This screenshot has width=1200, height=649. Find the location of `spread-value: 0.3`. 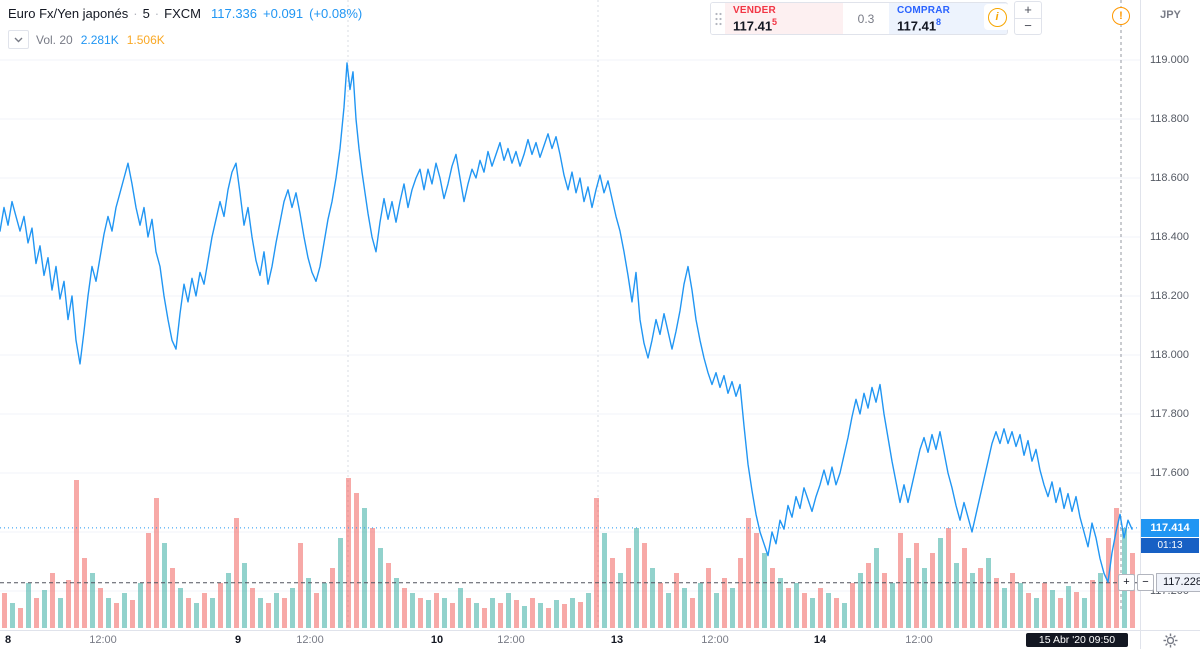

spread-value: 0.3 is located at coordinates (866, 18).